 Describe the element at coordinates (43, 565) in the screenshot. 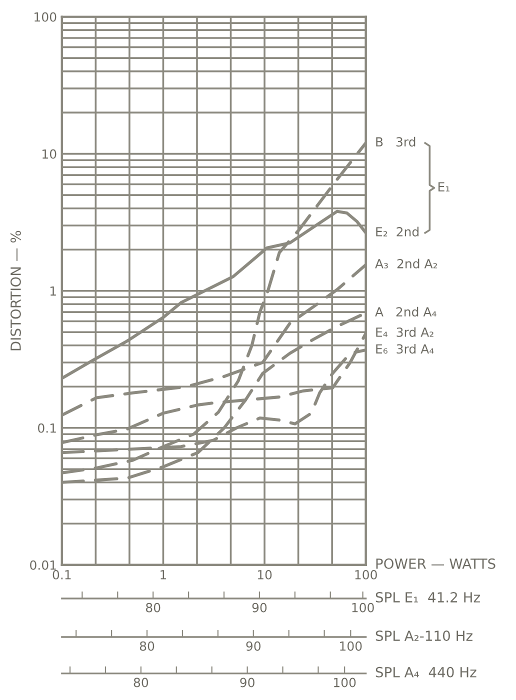

I see `y-tick-label: 0.01` at that location.